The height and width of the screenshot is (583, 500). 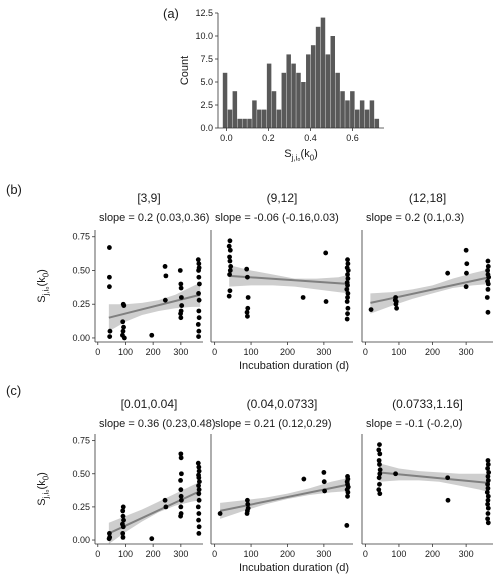 What do you see at coordinates (171, 13) in the screenshot?
I see `panel-label-a: (a)` at bounding box center [171, 13].